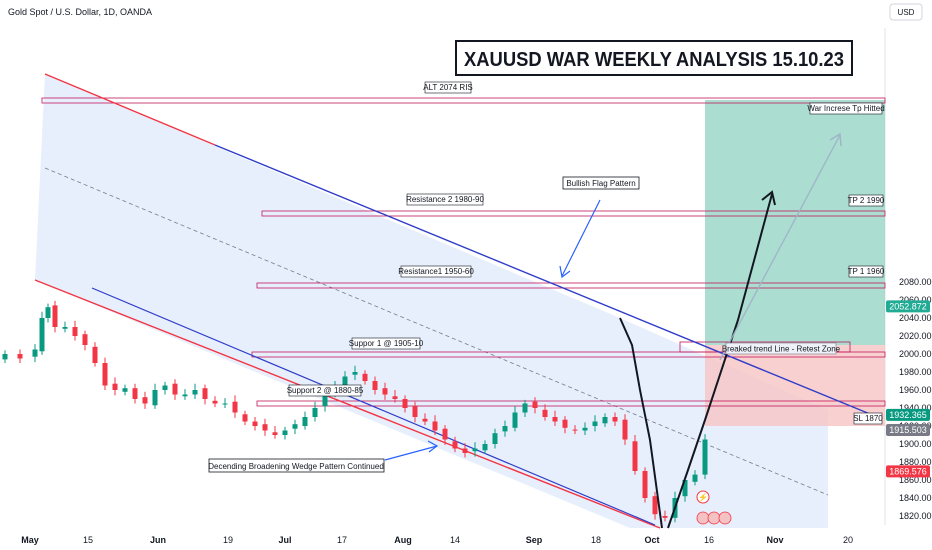 The height and width of the screenshot is (550, 932). I want to click on level-label: Suppor 1 @ 1905-10, so click(386, 343).